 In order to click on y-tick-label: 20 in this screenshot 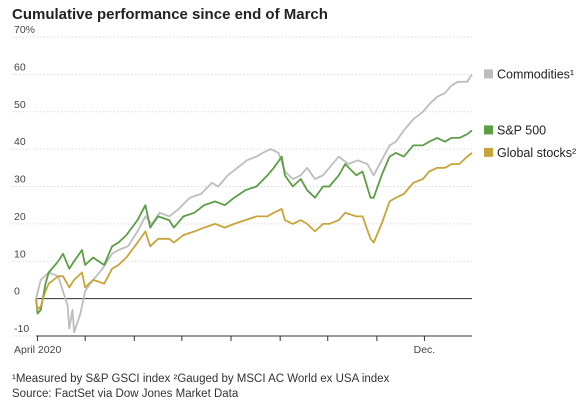, I will do `click(20, 217)`.